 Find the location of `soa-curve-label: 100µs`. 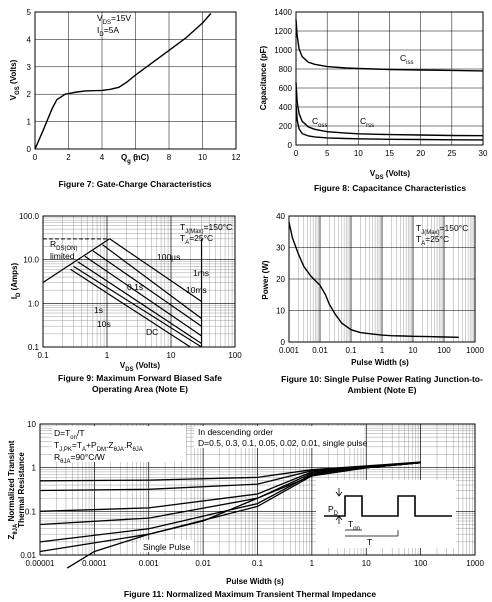

soa-curve-label: 100µs is located at coordinates (168, 257).